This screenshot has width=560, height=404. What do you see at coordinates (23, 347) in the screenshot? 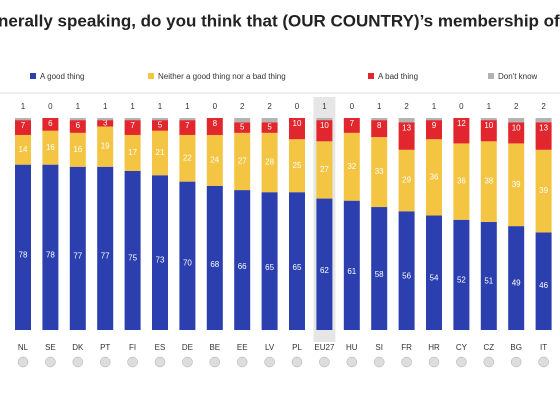
I see `x-tick-label: NL` at bounding box center [23, 347].